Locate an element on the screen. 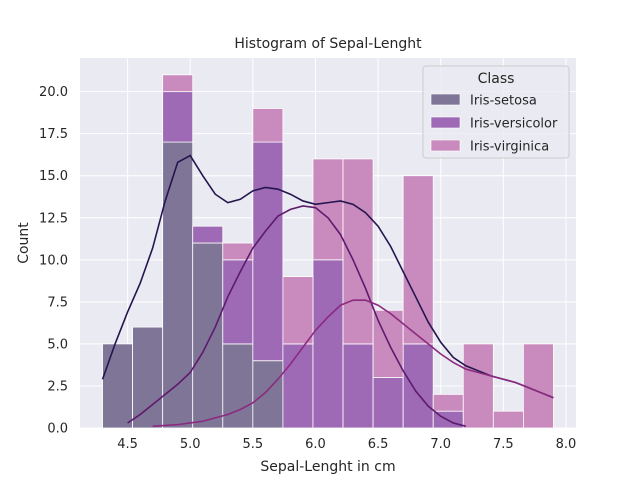  x-axis-ticks: 4.5 5.0 5.5 6.0 6.5 7.0 7.5 8.0 is located at coordinates (346, 444).